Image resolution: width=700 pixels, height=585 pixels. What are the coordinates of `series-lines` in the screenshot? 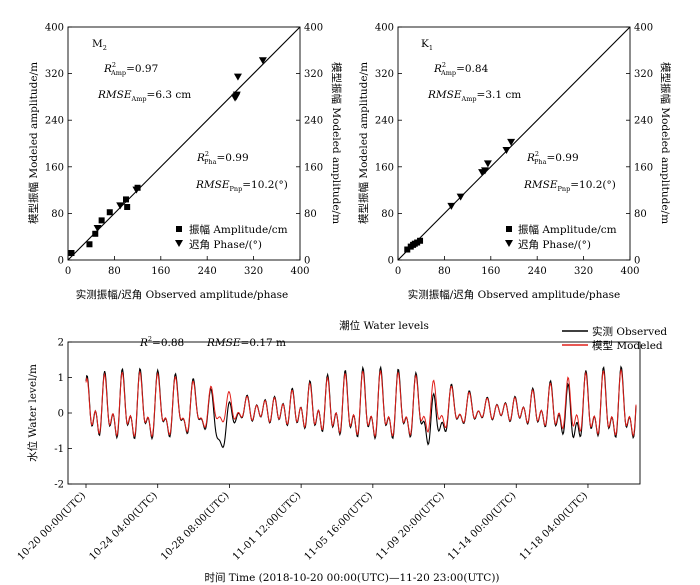 It's located at (361, 407).